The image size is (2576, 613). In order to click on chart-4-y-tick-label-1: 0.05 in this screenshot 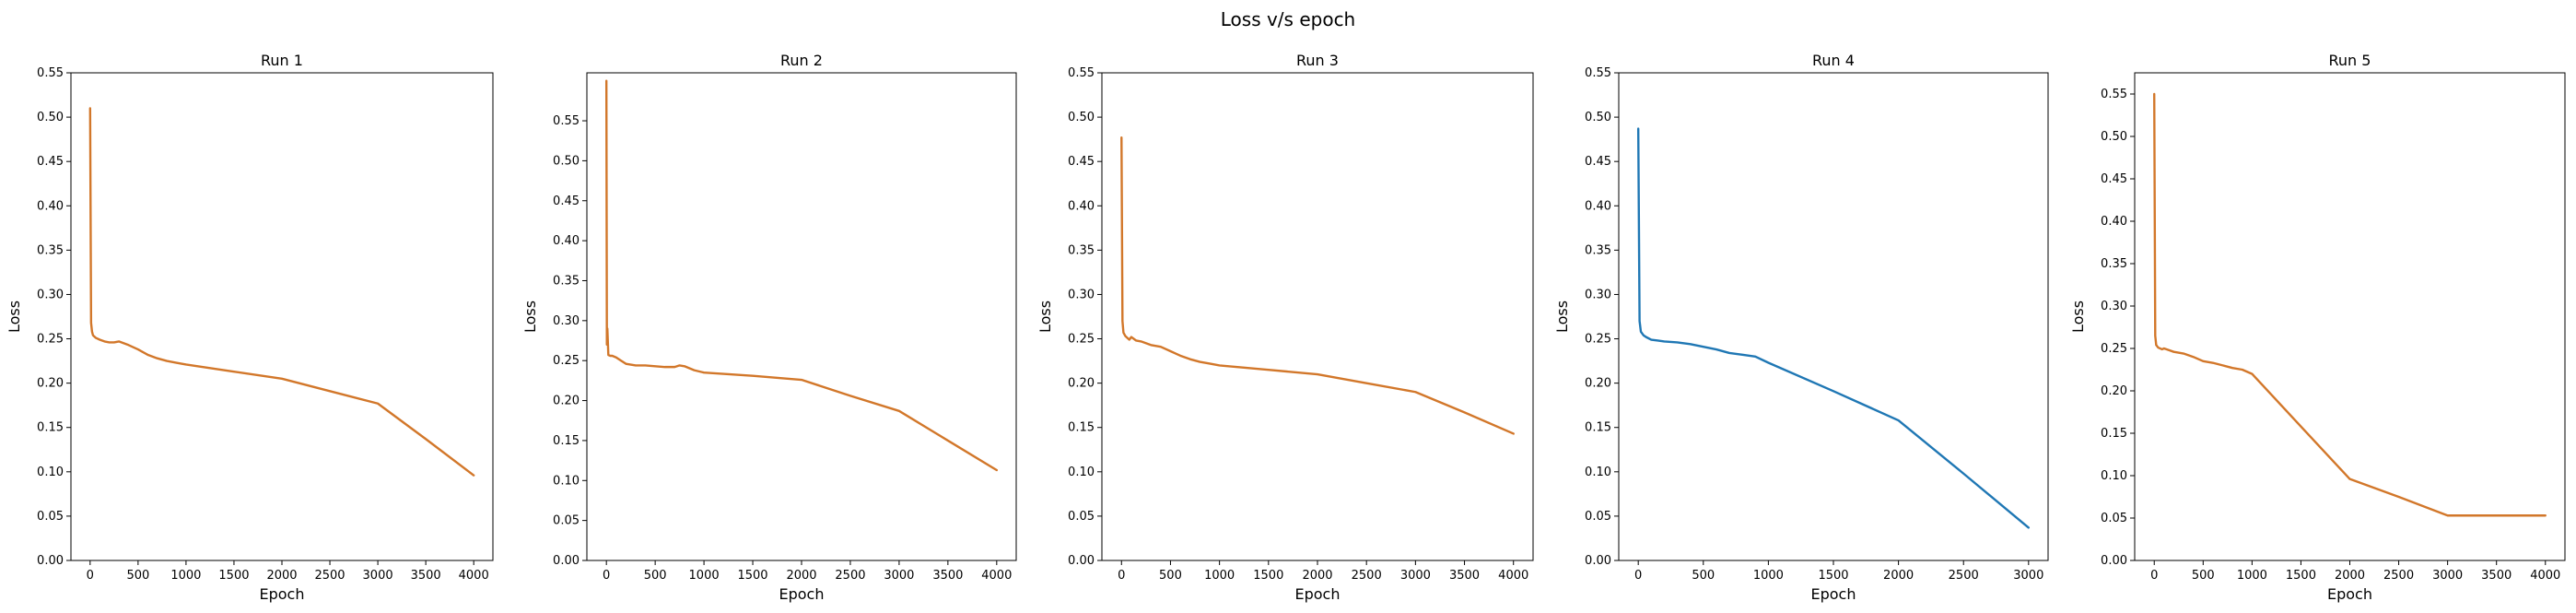, I will do `click(1598, 517)`.